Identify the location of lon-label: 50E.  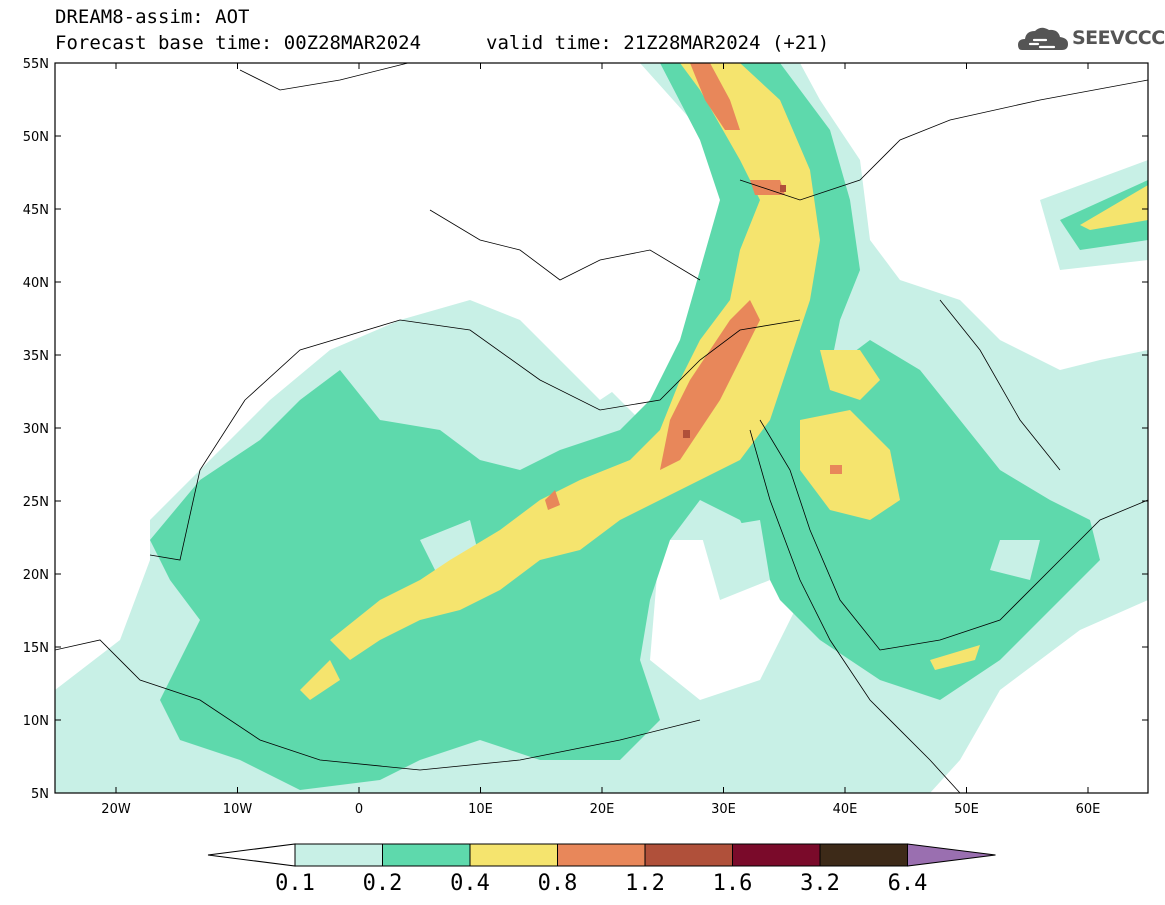
(966, 809).